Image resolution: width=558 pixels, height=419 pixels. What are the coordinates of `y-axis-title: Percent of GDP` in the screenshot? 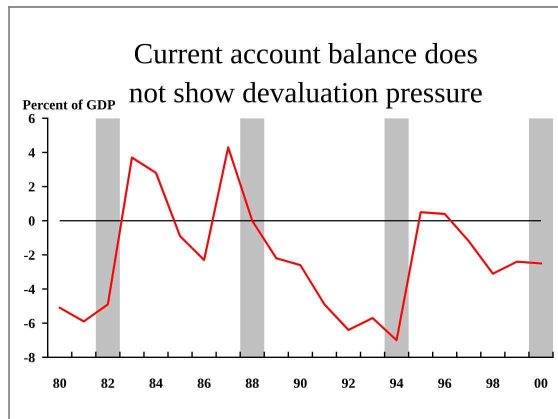 It's located at (69, 105).